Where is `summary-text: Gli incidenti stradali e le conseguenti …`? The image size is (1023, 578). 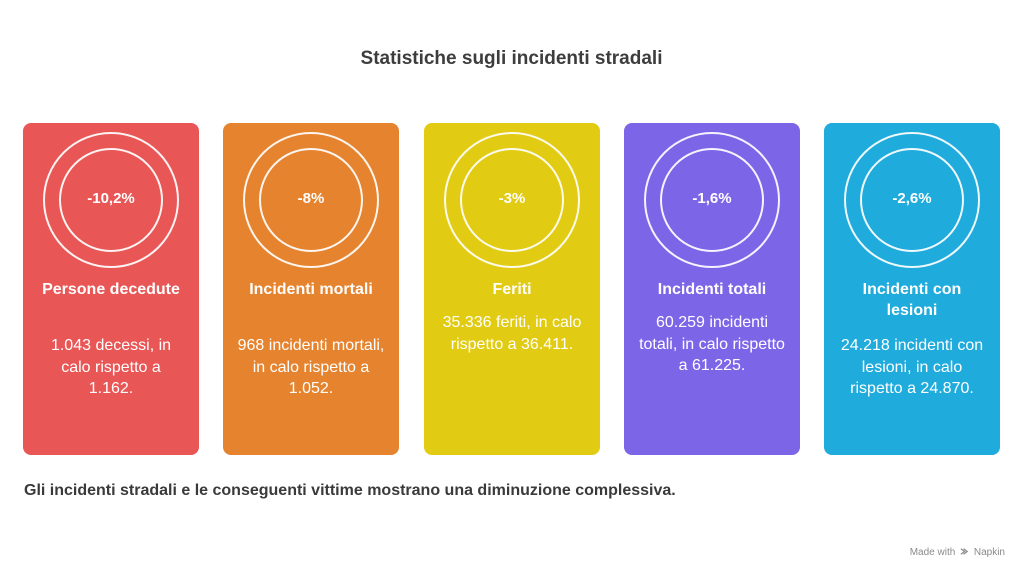 summary-text: Gli incidenti stradali e le conseguenti … is located at coordinates (350, 490).